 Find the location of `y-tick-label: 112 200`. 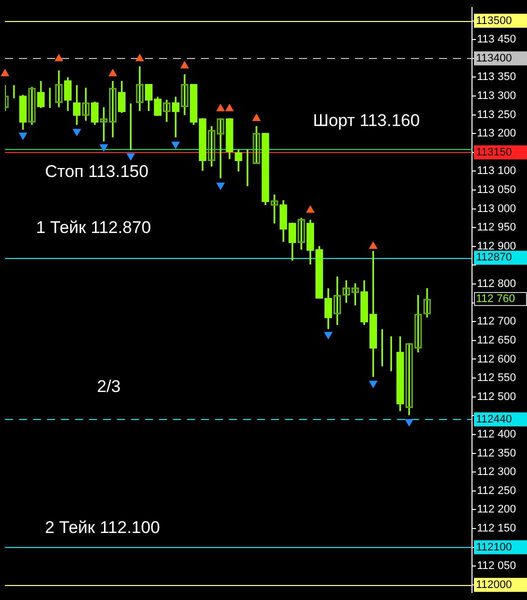

y-tick-label: 112 200 is located at coordinates (496, 510).